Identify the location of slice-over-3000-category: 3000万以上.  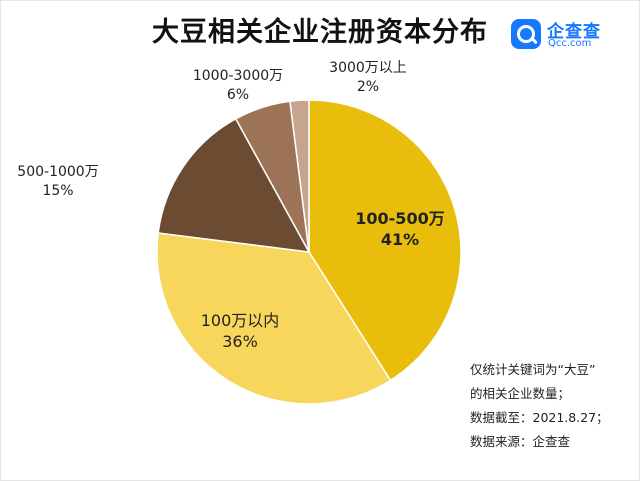
(368, 68).